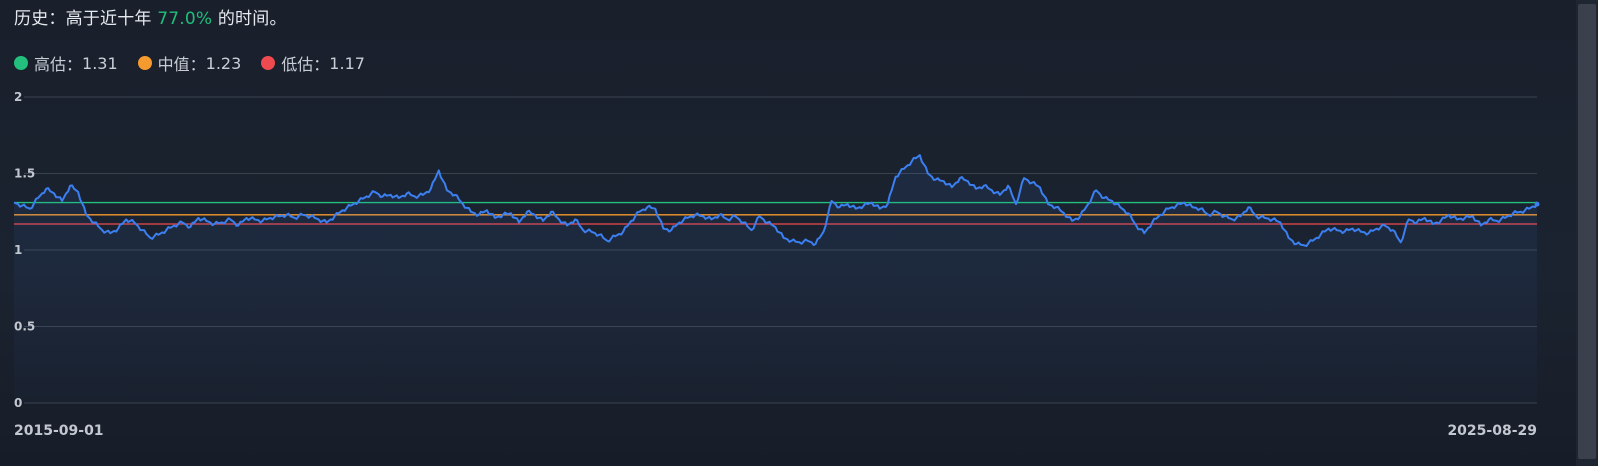 This screenshot has width=1598, height=466. Describe the element at coordinates (18, 97) in the screenshot. I see `y-tick-label-4: 2` at that location.